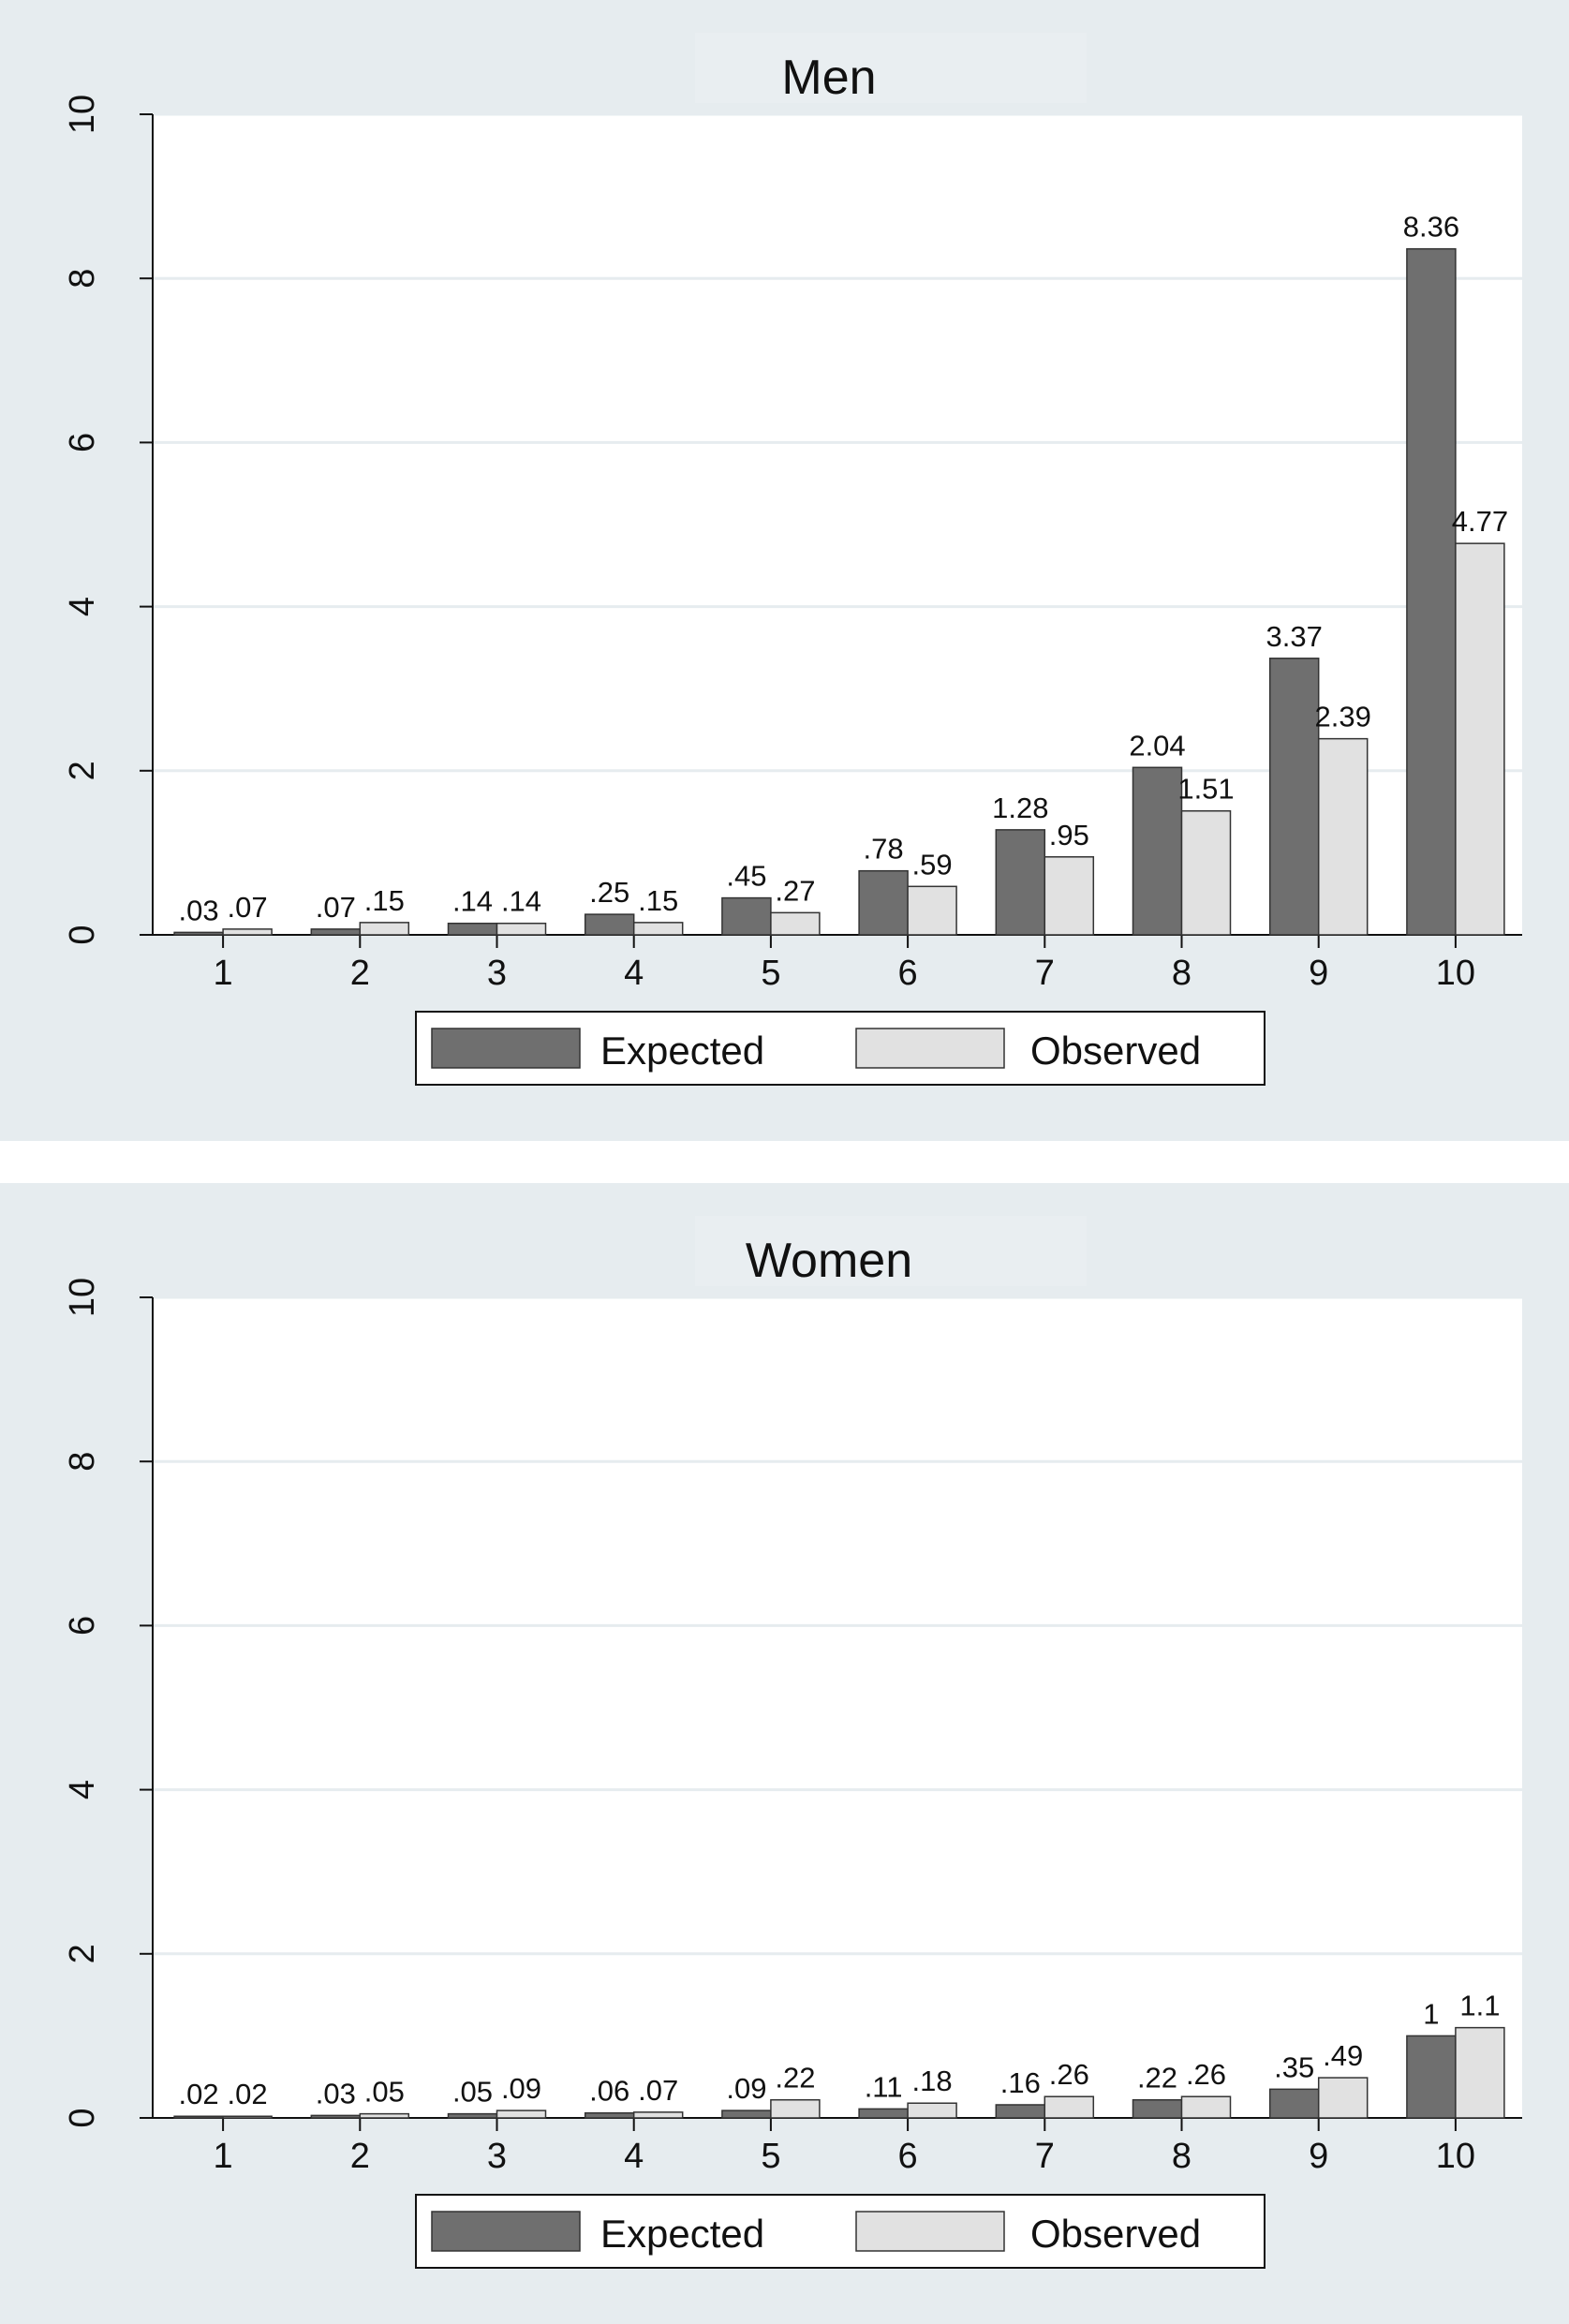  Describe the element at coordinates (891, 1251) in the screenshot. I see `women-title-box` at that location.